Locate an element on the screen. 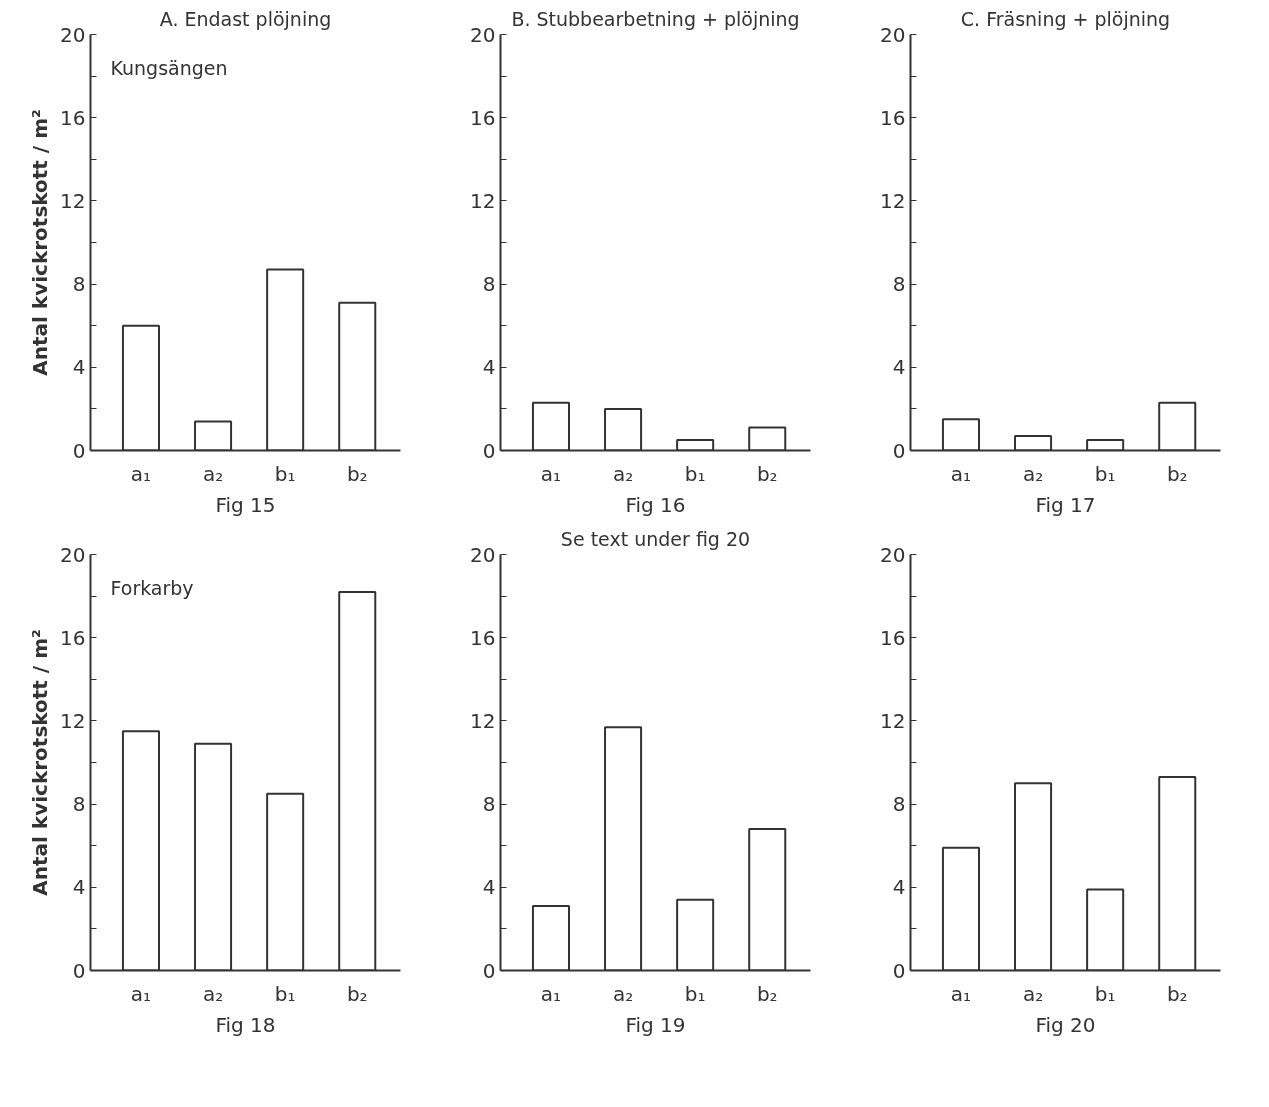  x-axis-title: Fig 17 is located at coordinates (1065, 504).